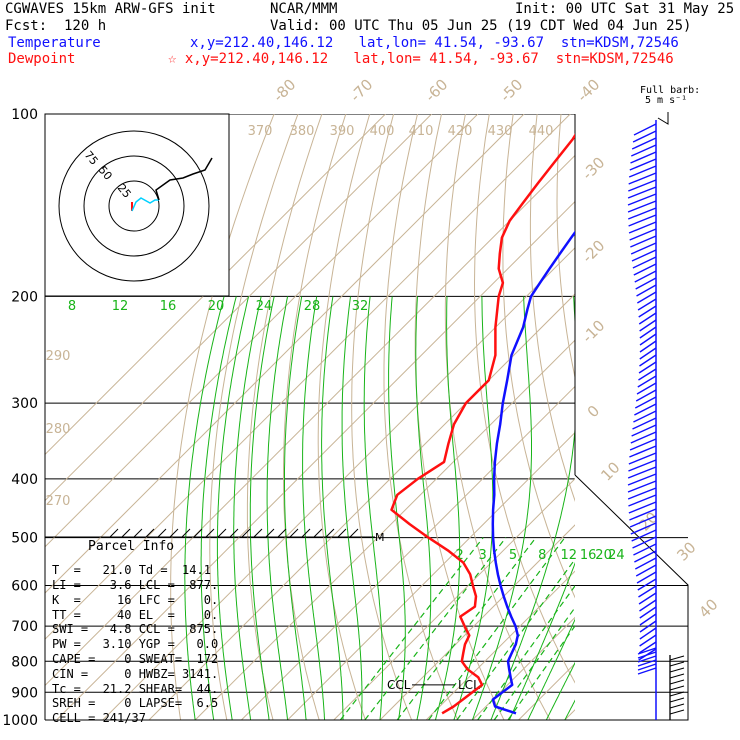  What do you see at coordinates (145, 204) in the screenshot?
I see `hodograph-trace-mid` at bounding box center [145, 204].